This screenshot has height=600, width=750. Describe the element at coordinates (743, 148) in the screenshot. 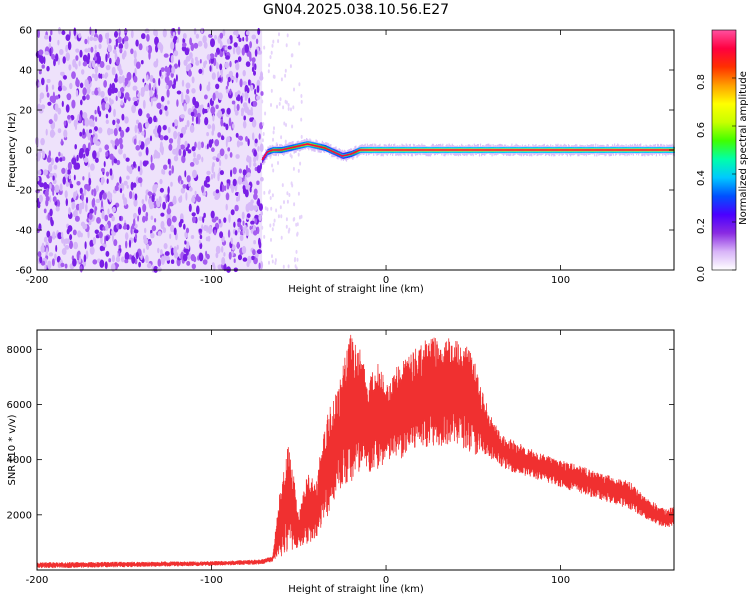

I see `colorbar-label: Normalized spectral amplitude` at that location.